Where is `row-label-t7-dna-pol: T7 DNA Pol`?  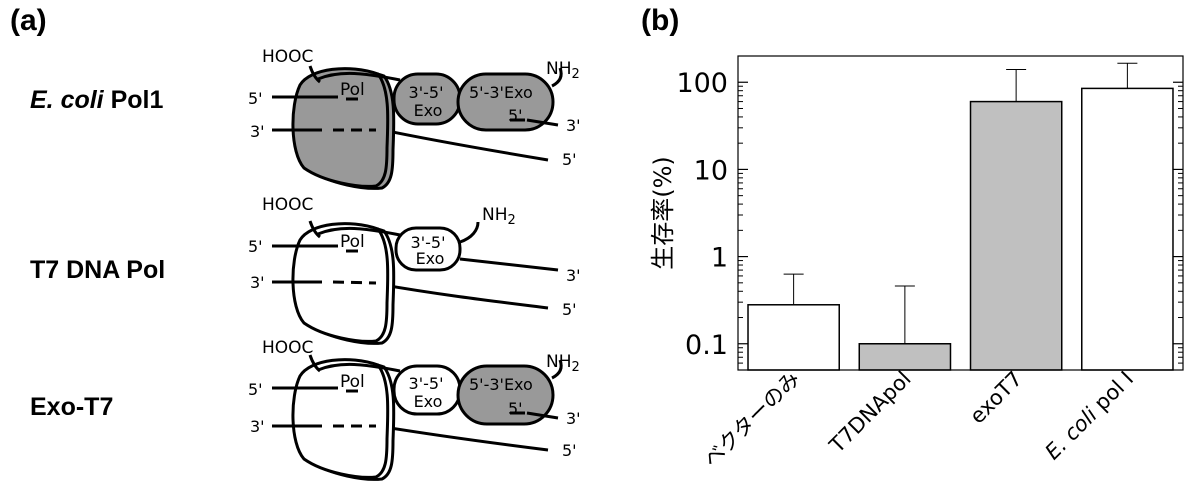 row-label-t7-dna-pol: T7 DNA Pol is located at coordinates (98, 270).